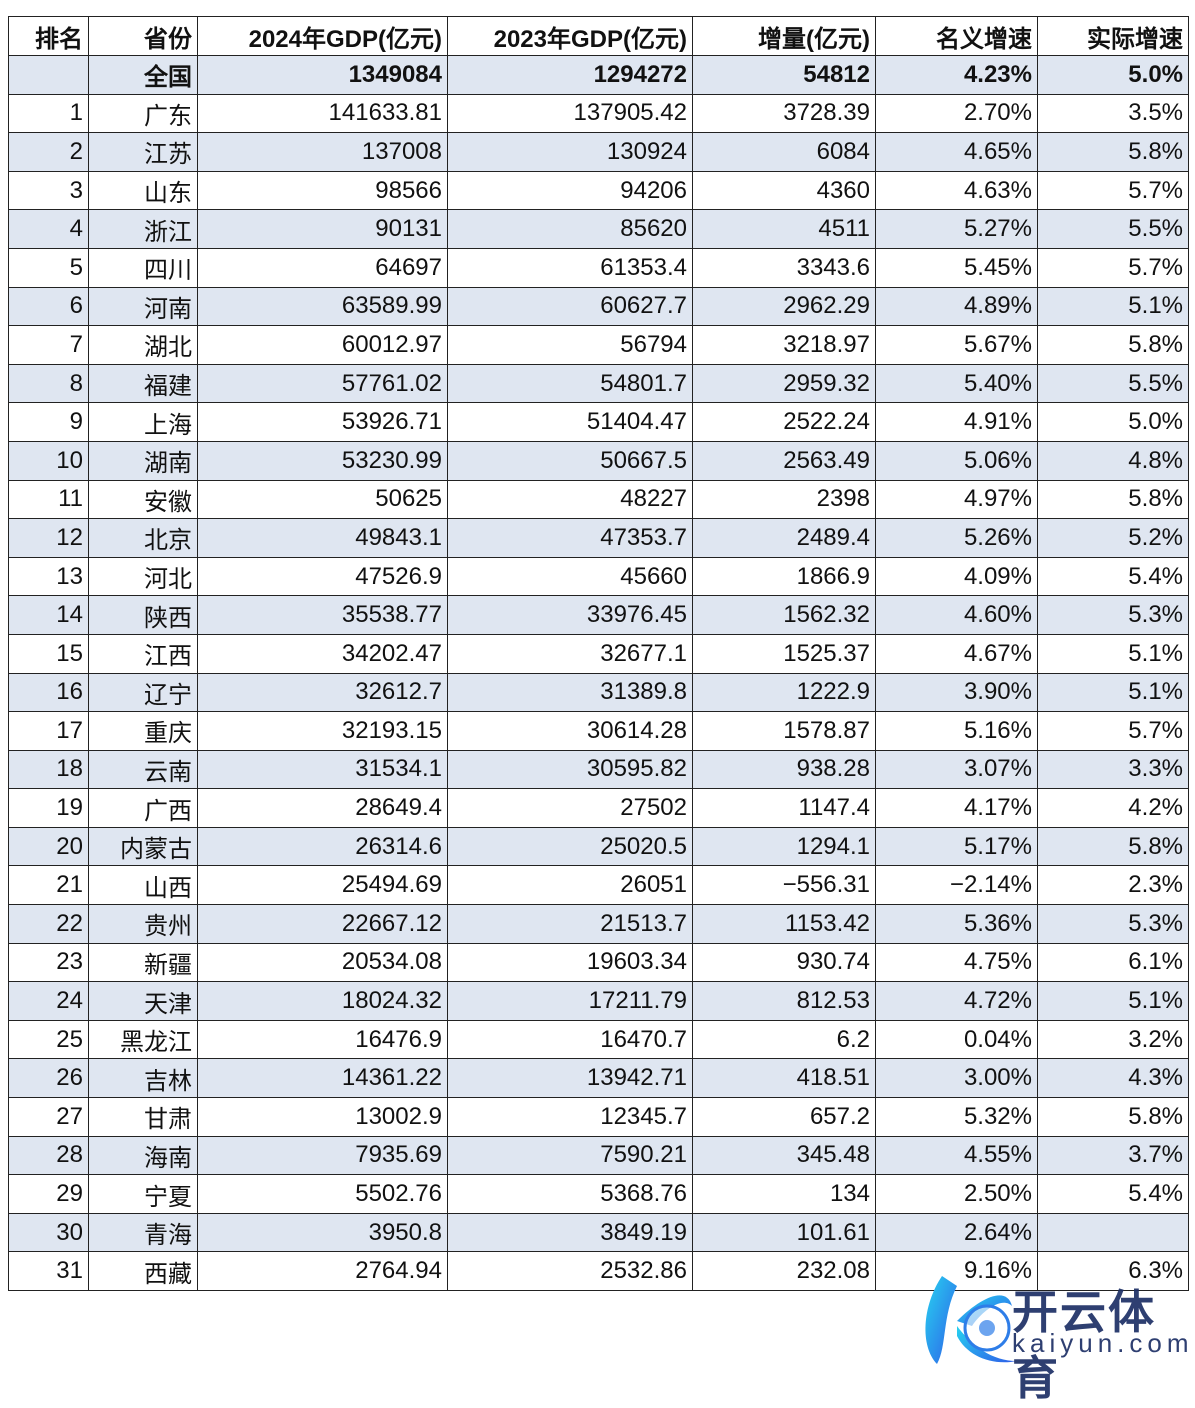 The image size is (1195, 1408). Describe the element at coordinates (143, 460) in the screenshot. I see `cell-province: 湖南` at that location.